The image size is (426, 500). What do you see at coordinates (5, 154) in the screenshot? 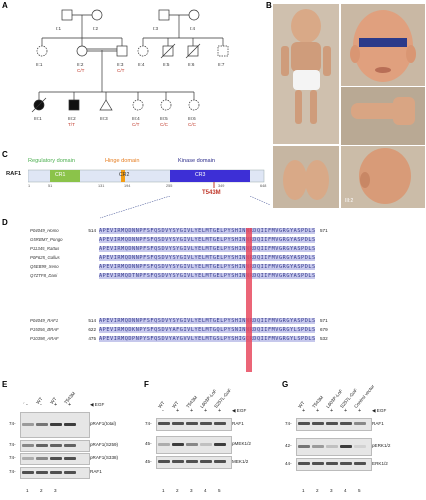
I see `panel-label-c: C` at bounding box center [5, 154].